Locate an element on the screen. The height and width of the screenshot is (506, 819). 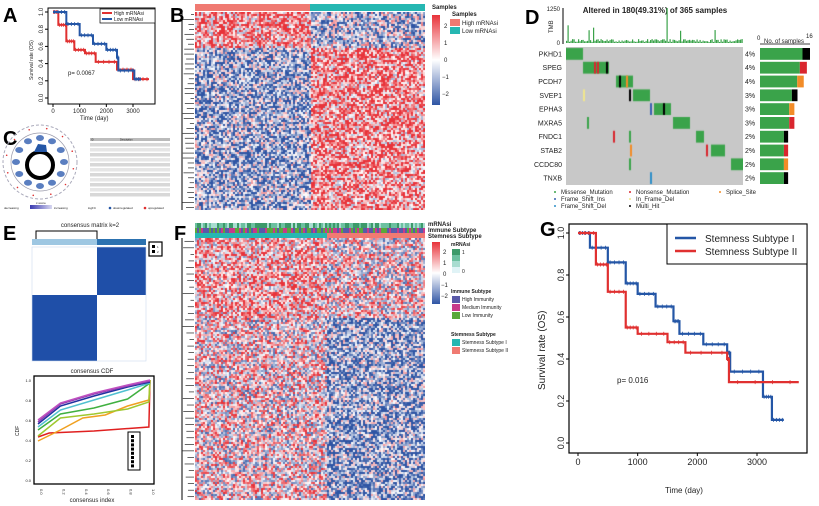
side-barplot is located at coordinates (785, 116).